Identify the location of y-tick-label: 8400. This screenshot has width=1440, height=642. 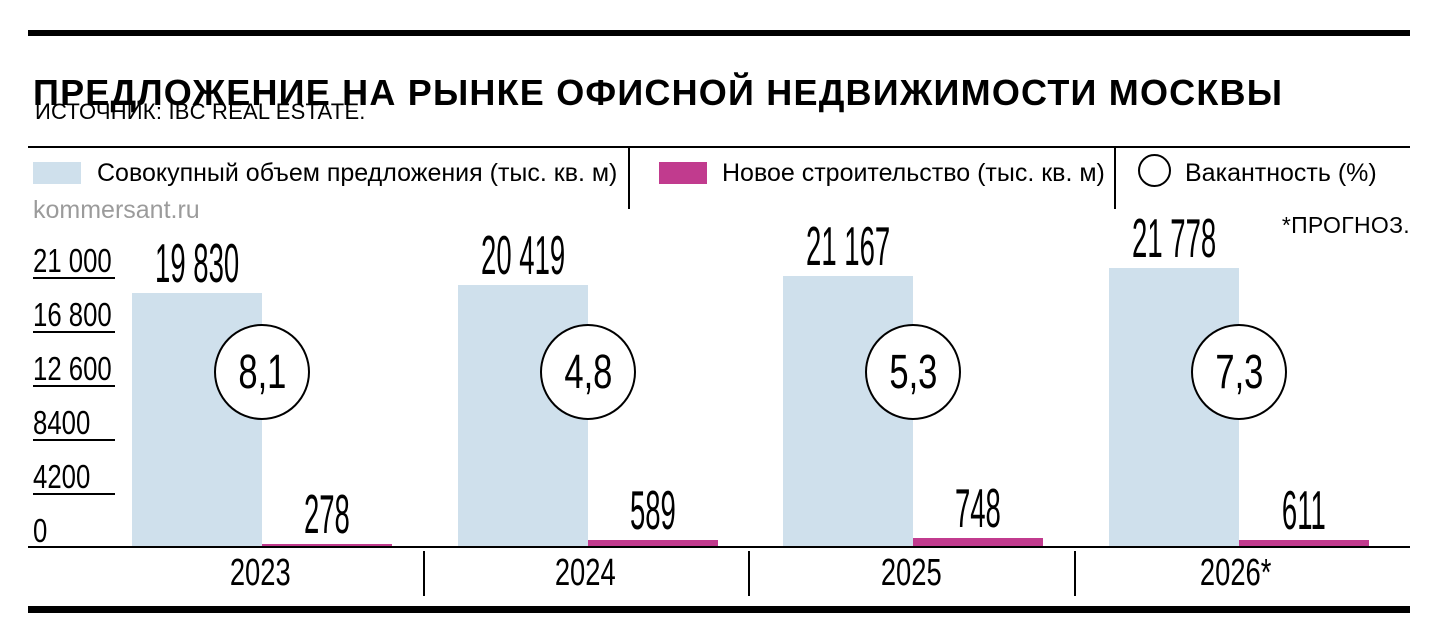
(62, 422).